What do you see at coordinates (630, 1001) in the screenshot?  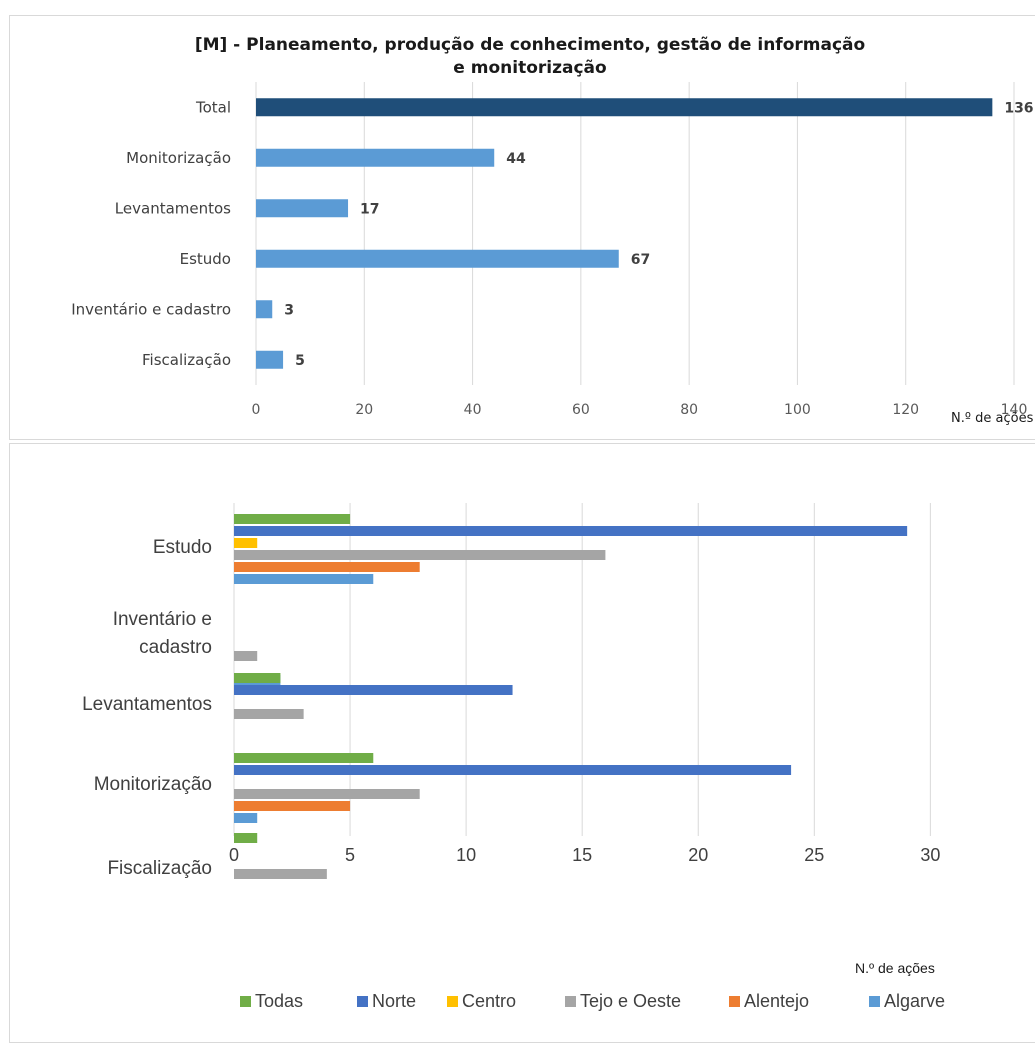 I see `legend-label: Tejo e Oeste` at bounding box center [630, 1001].